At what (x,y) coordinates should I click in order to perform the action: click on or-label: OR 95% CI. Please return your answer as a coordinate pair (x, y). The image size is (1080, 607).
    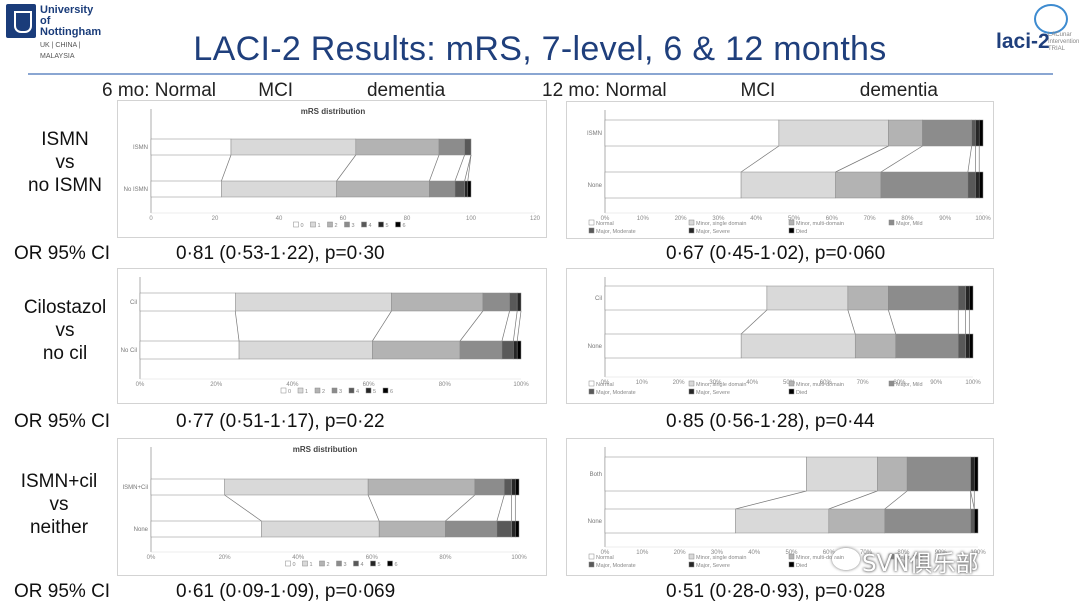
    Looking at the image, I should click on (62, 253).